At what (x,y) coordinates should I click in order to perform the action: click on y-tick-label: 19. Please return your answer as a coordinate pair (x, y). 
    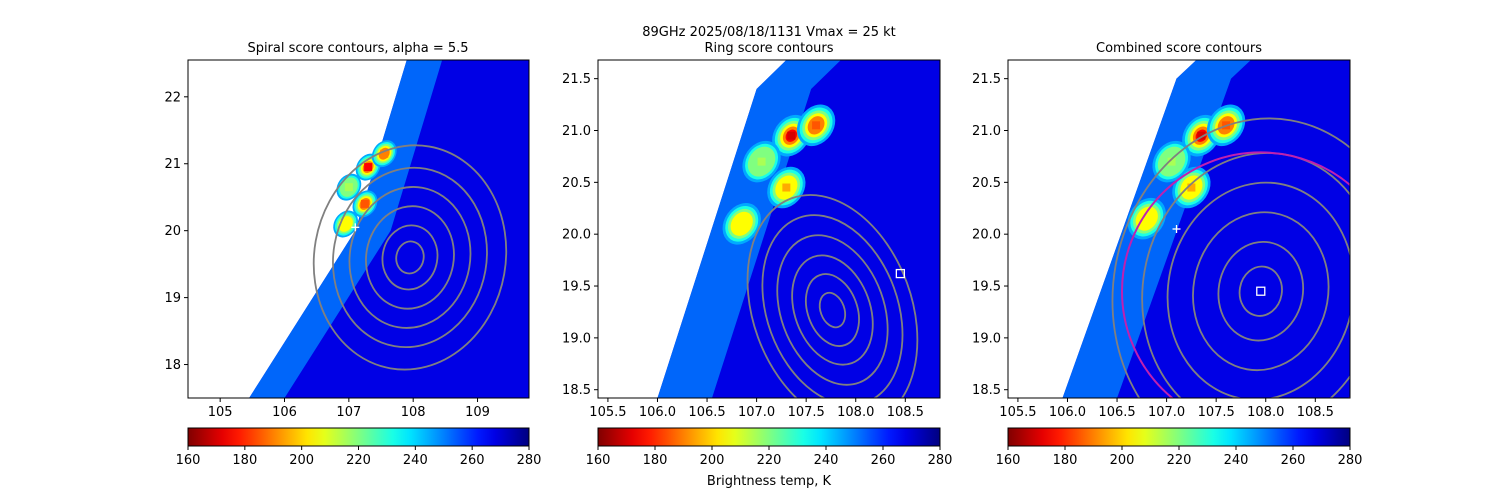
    Looking at the image, I should click on (172, 298).